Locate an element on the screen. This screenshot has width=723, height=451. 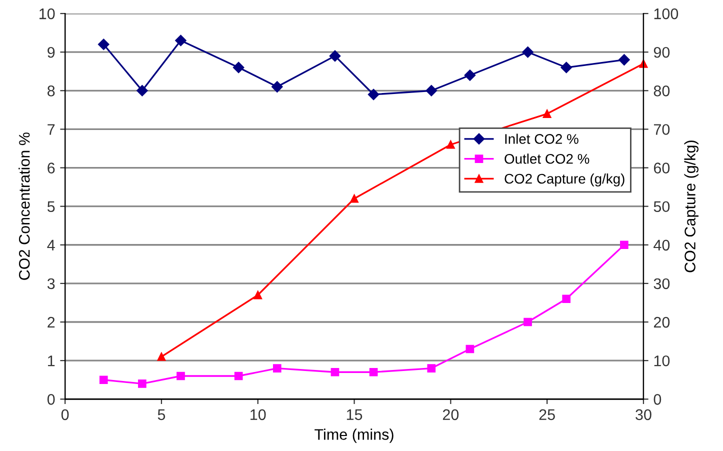
y2-tick-label: 60 is located at coordinates (662, 168).